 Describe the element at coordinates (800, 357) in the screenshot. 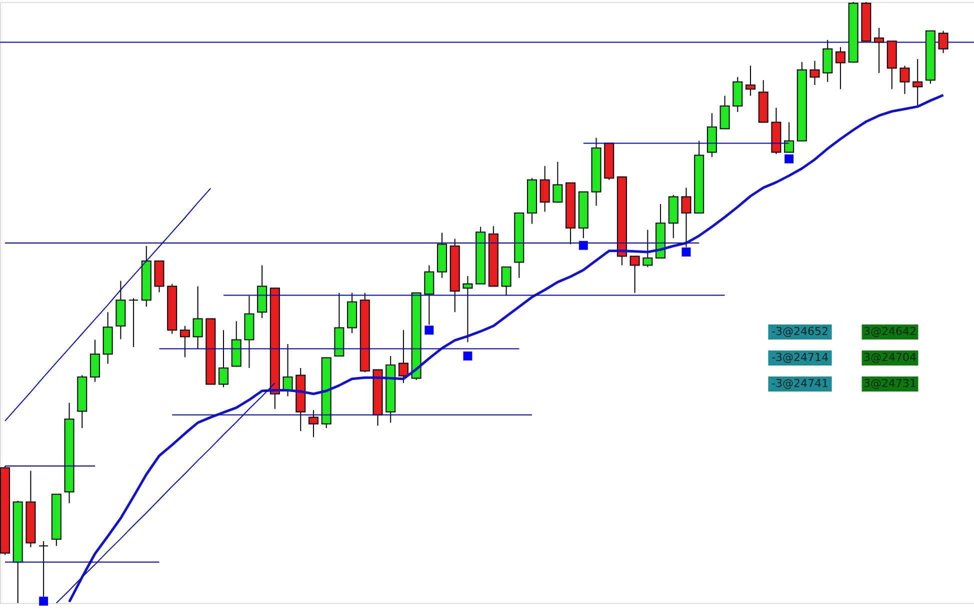

I see `annotation: -3@24714` at that location.